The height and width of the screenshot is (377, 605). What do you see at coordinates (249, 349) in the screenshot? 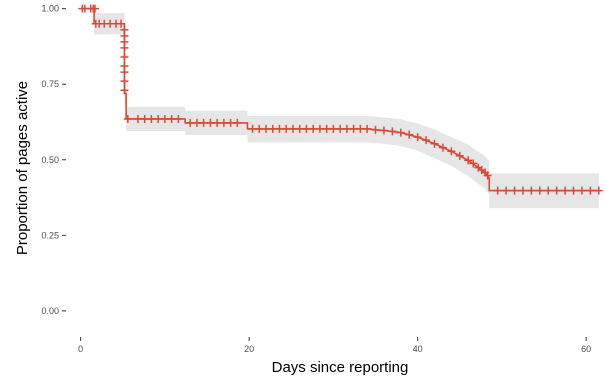
I see `x-tick-label: 20` at bounding box center [249, 349].